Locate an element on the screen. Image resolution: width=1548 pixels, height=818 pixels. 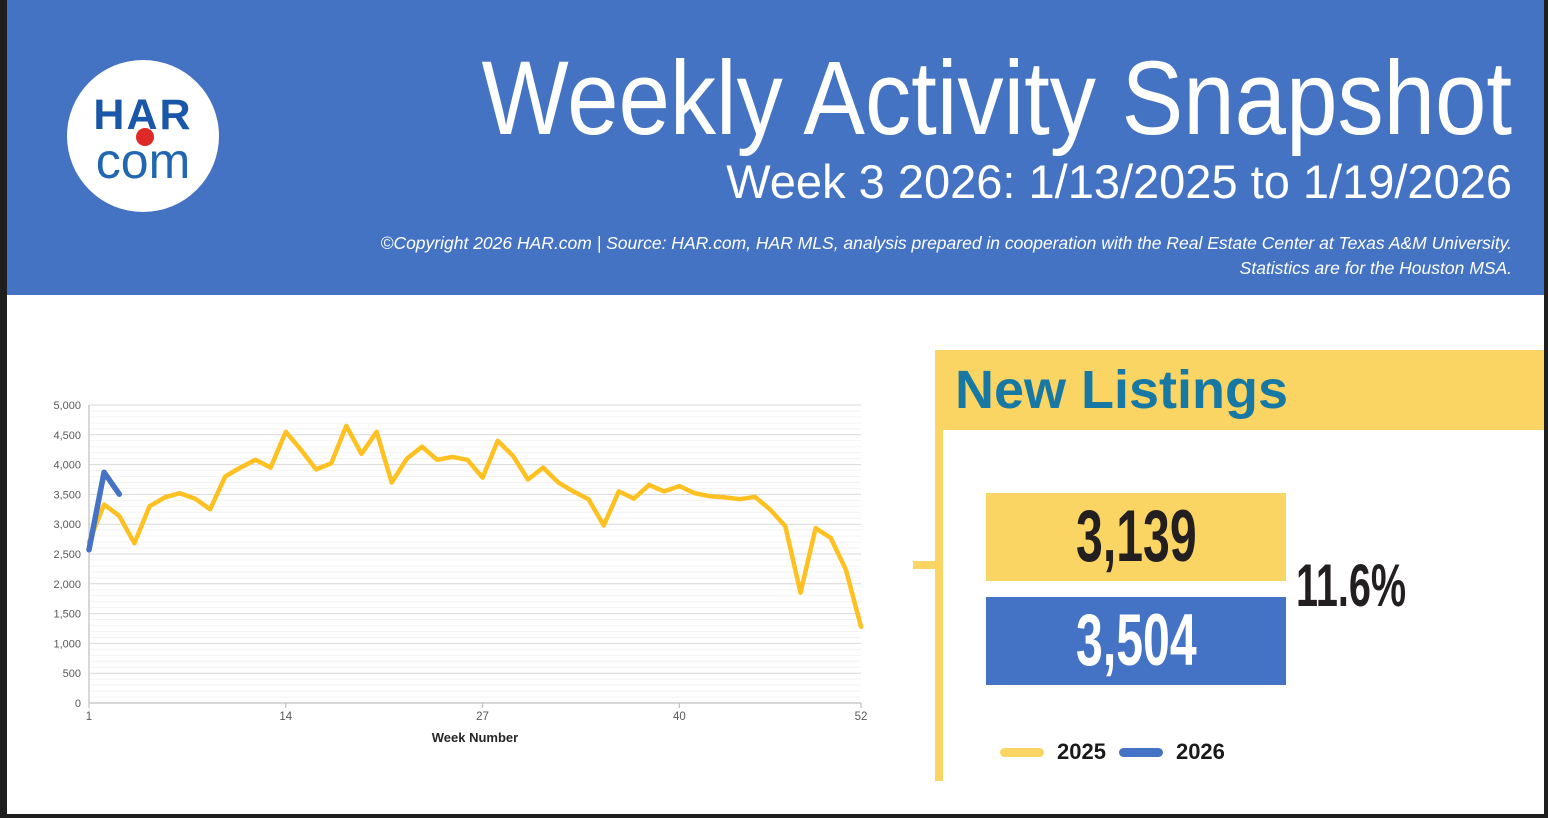
current-year-value-box: 3,504 is located at coordinates (1136, 641).